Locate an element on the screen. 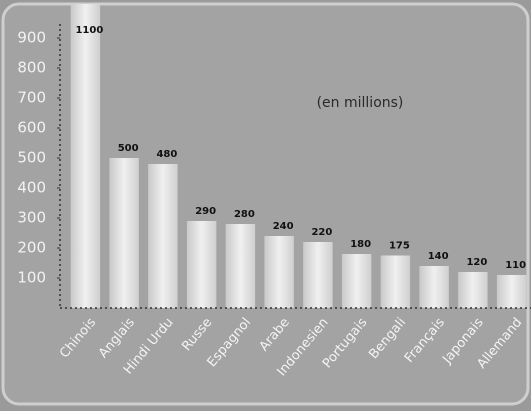 This screenshot has height=411, width=531. value-label: 480 is located at coordinates (166, 154).